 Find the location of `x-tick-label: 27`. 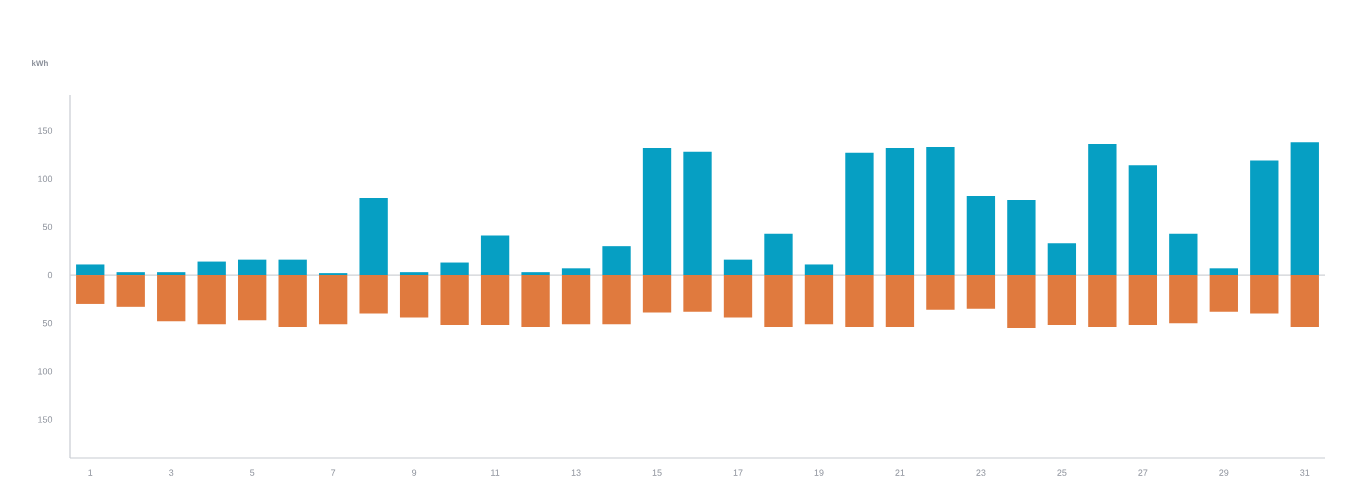

x-tick-label: 27 is located at coordinates (1143, 472).